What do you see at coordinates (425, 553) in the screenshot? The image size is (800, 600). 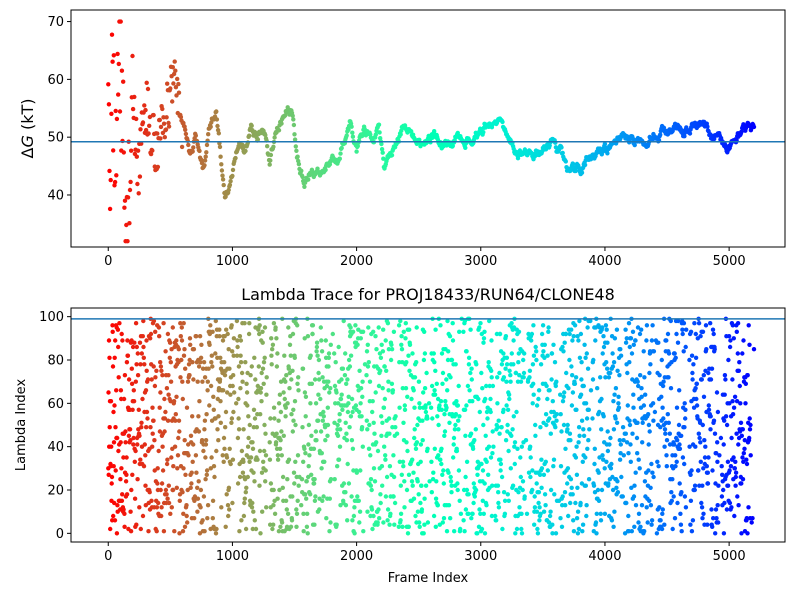 I see `lambda-x-ticks: 0 1000 2000 3000 4000 5000` at bounding box center [425, 553].